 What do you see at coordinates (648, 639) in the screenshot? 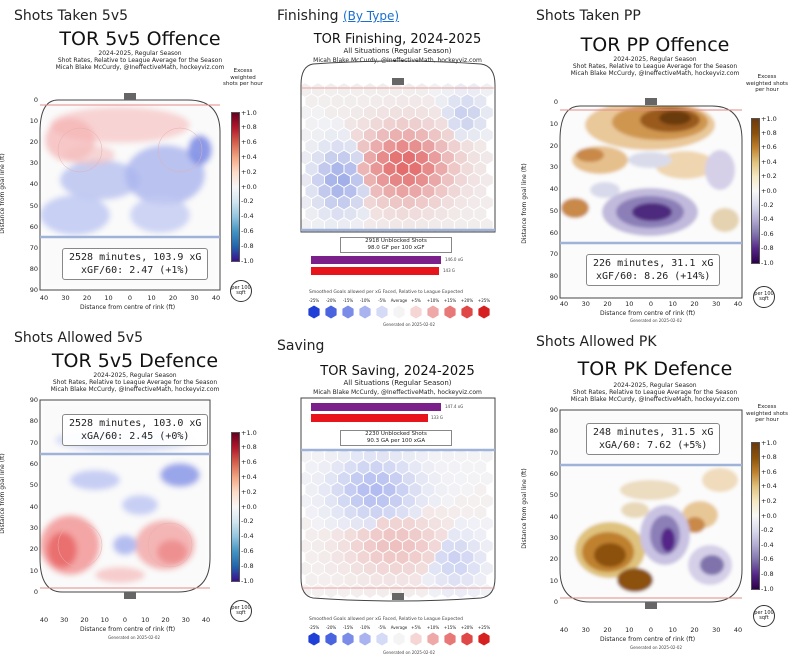
I see `x-axis-label: Distance from centre of rink (ft)` at bounding box center [648, 639].